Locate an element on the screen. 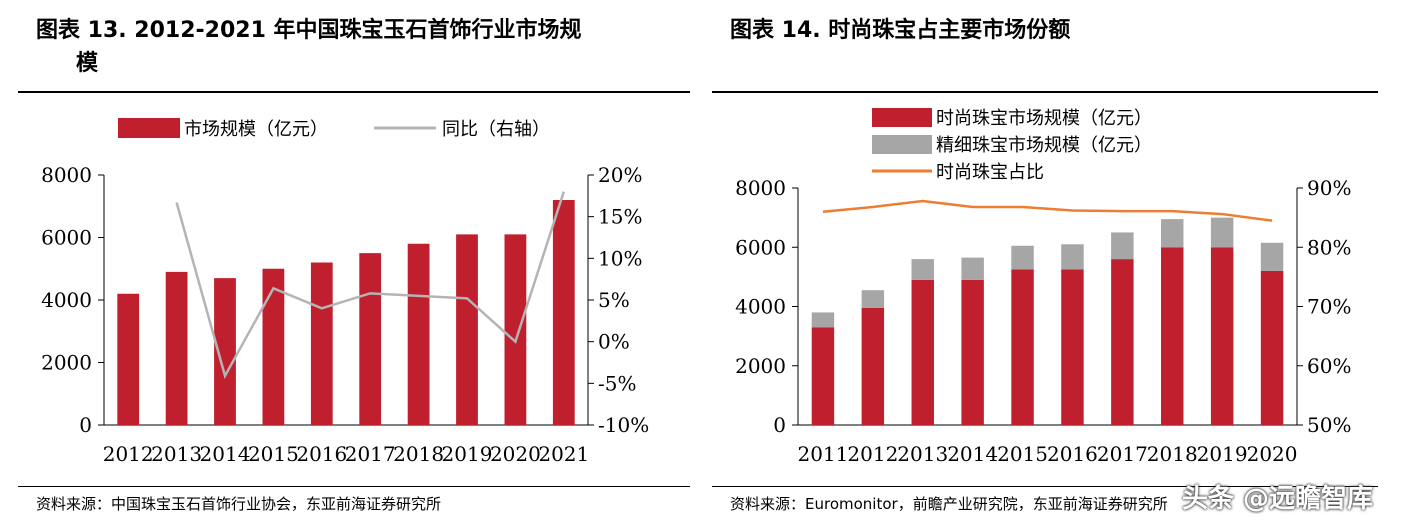 Image resolution: width=1403 pixels, height=530 pixels. left-y2tick-label: 20% is located at coordinates (620, 175).